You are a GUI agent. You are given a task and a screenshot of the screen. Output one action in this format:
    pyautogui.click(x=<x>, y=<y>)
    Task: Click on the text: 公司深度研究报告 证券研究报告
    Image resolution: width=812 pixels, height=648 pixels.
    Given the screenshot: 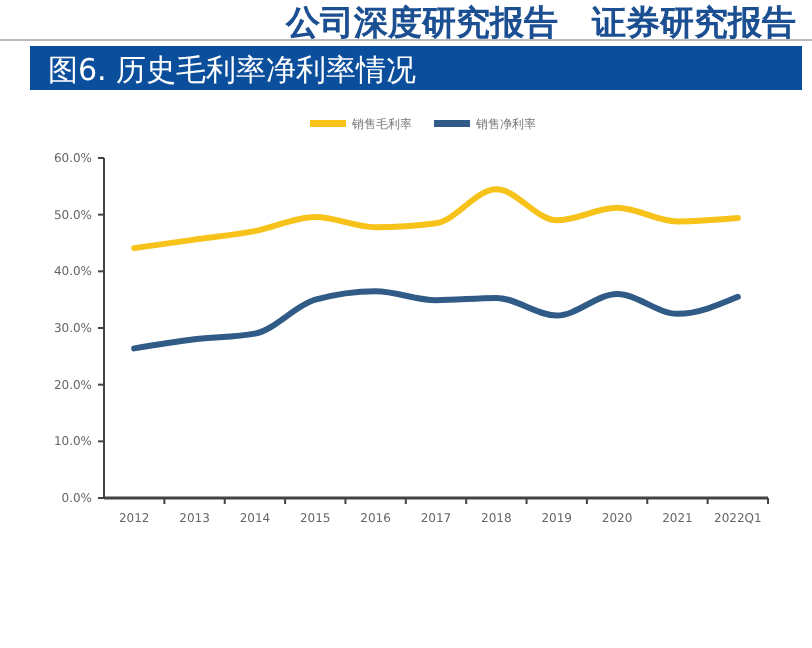 What is the action you would take?
    pyautogui.click(x=540, y=24)
    